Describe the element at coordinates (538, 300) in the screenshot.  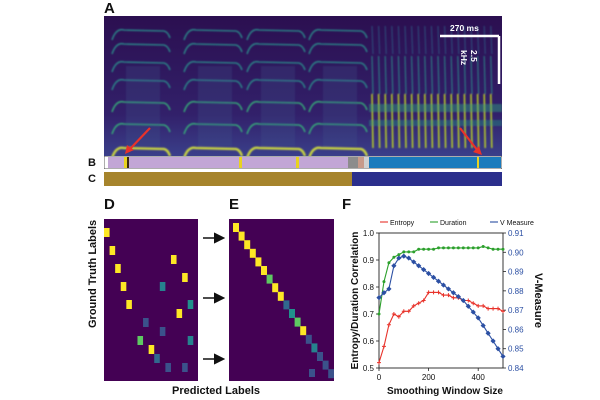
I see `y-right-axis-label: V-Measure` at that location.